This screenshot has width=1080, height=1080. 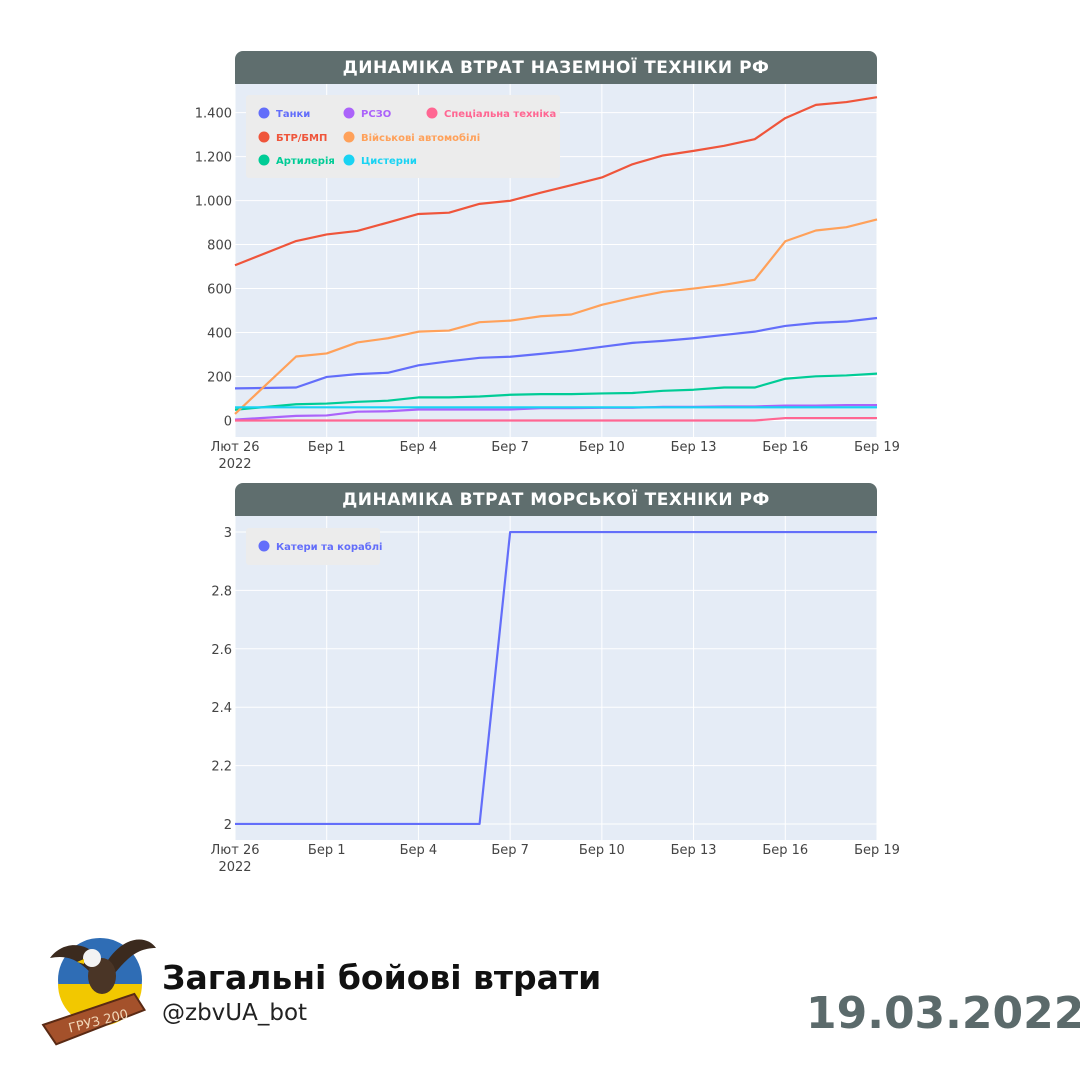 I want to click on footer-title: Загальні бойові втрати, so click(x=382, y=977).